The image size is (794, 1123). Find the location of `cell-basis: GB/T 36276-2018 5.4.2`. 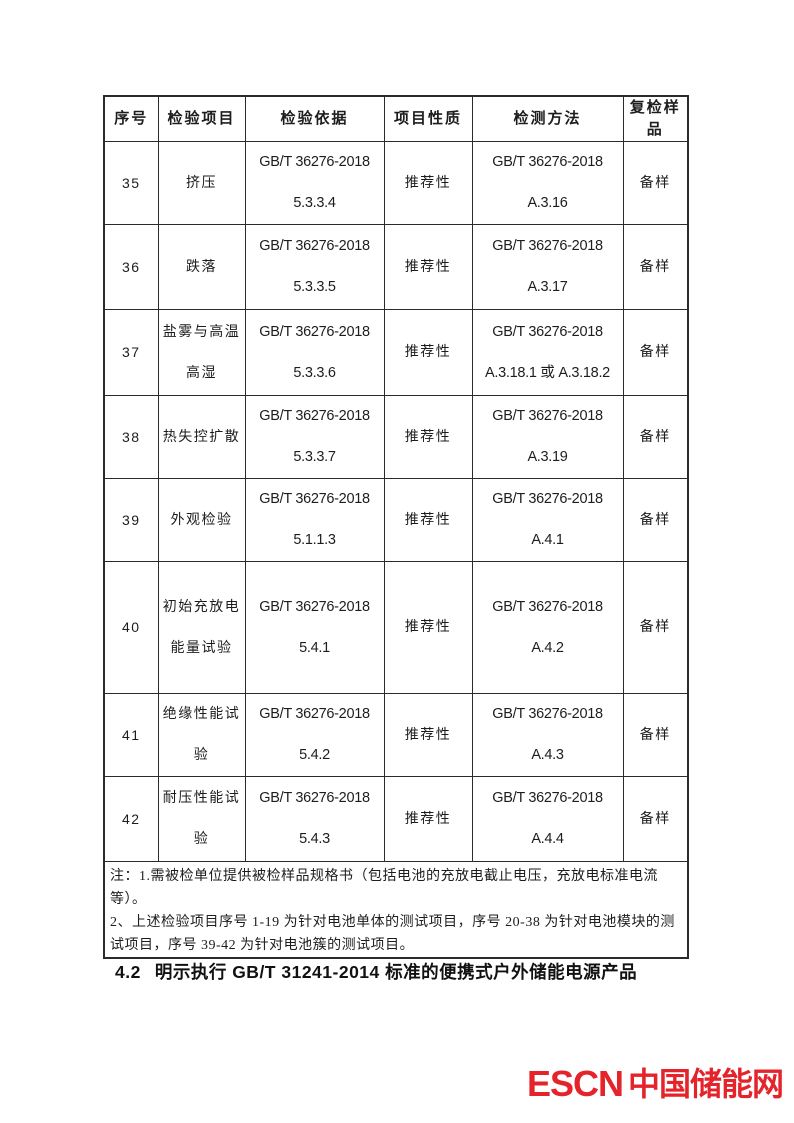

cell-basis: GB/T 36276-2018 5.4.2 is located at coordinates (314, 735).